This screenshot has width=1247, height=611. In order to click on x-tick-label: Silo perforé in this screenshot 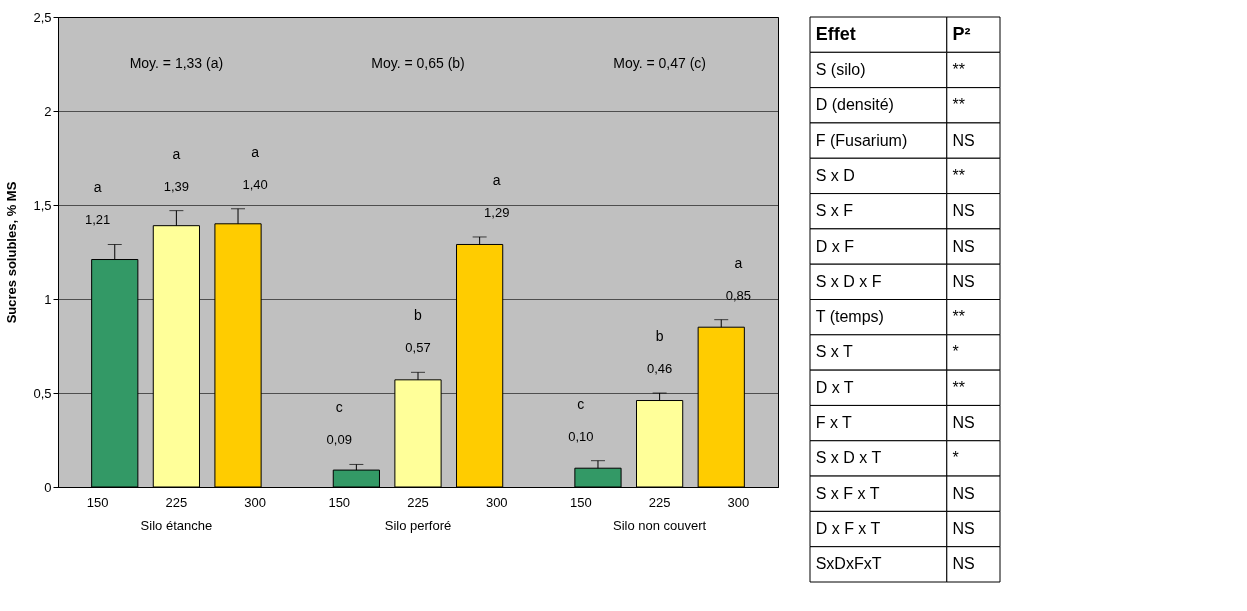, I will do `click(418, 525)`.